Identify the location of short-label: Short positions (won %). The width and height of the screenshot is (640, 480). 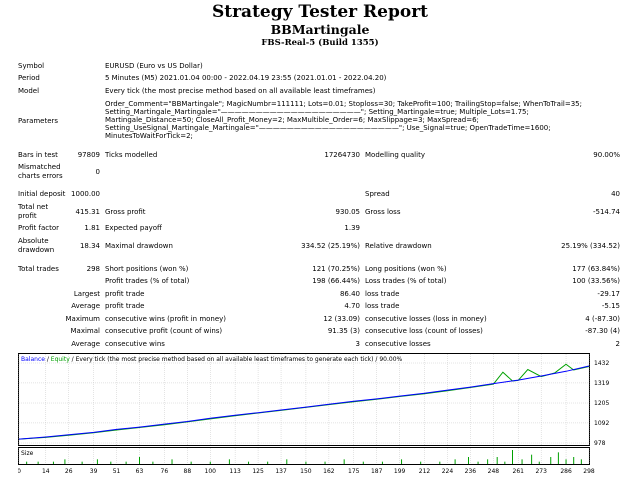
(147, 269).